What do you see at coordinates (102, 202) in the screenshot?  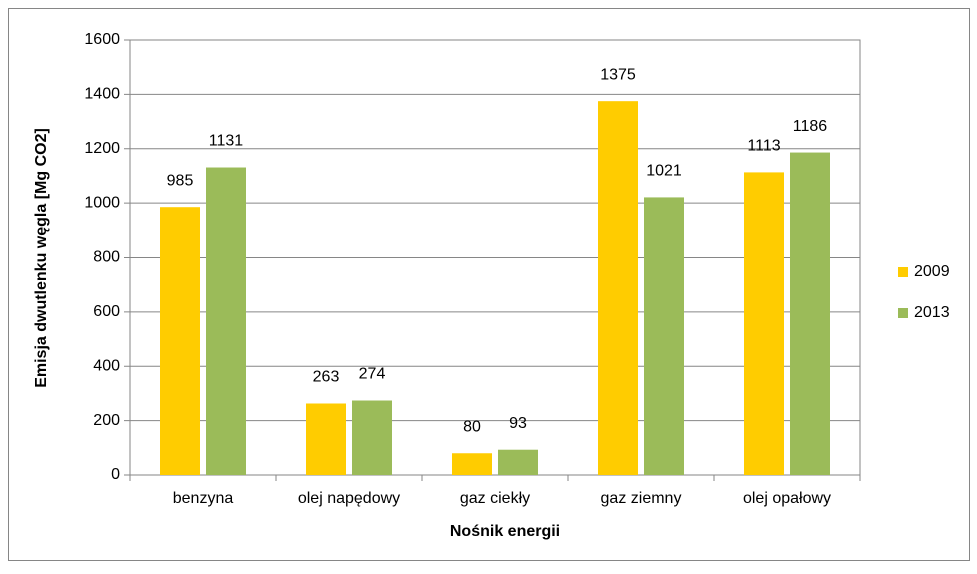 I see `y-tick-label: 1000` at bounding box center [102, 202].